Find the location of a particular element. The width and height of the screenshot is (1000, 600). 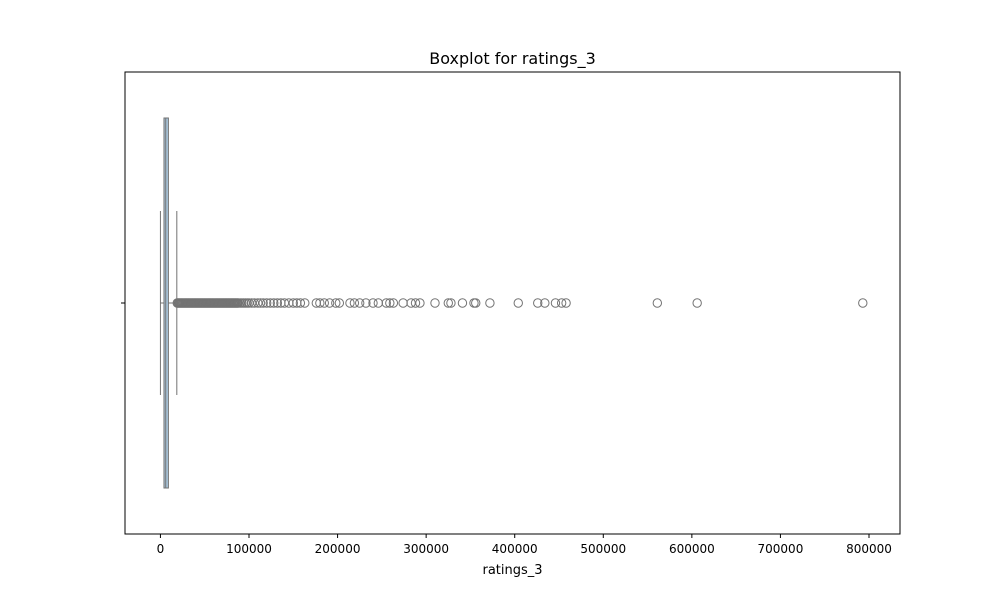

x-axis-label: ratings_3 is located at coordinates (512, 570).